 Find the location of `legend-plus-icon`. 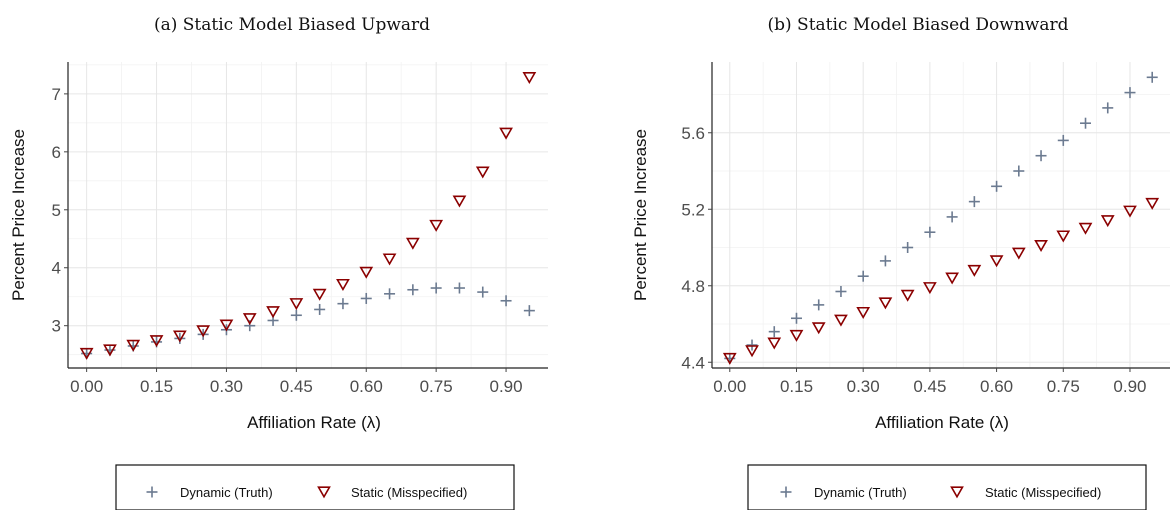

legend-plus-icon is located at coordinates (786, 492).